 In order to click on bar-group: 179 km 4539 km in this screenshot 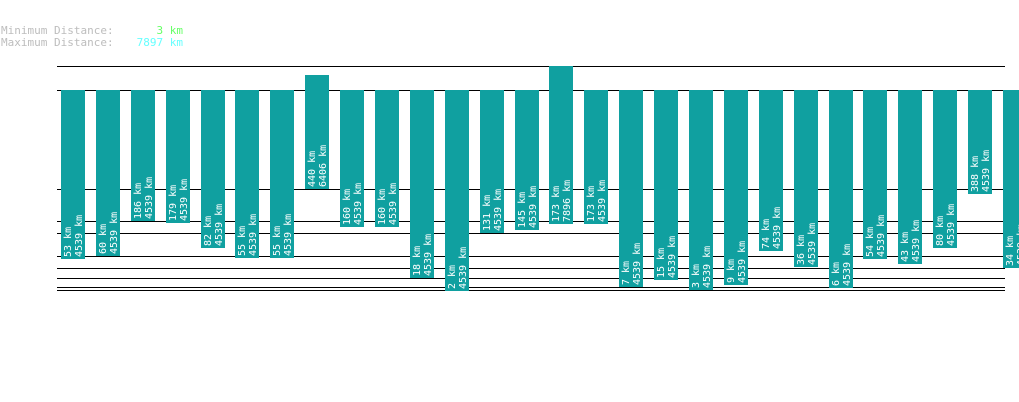, I will do `click(178, 156)`.